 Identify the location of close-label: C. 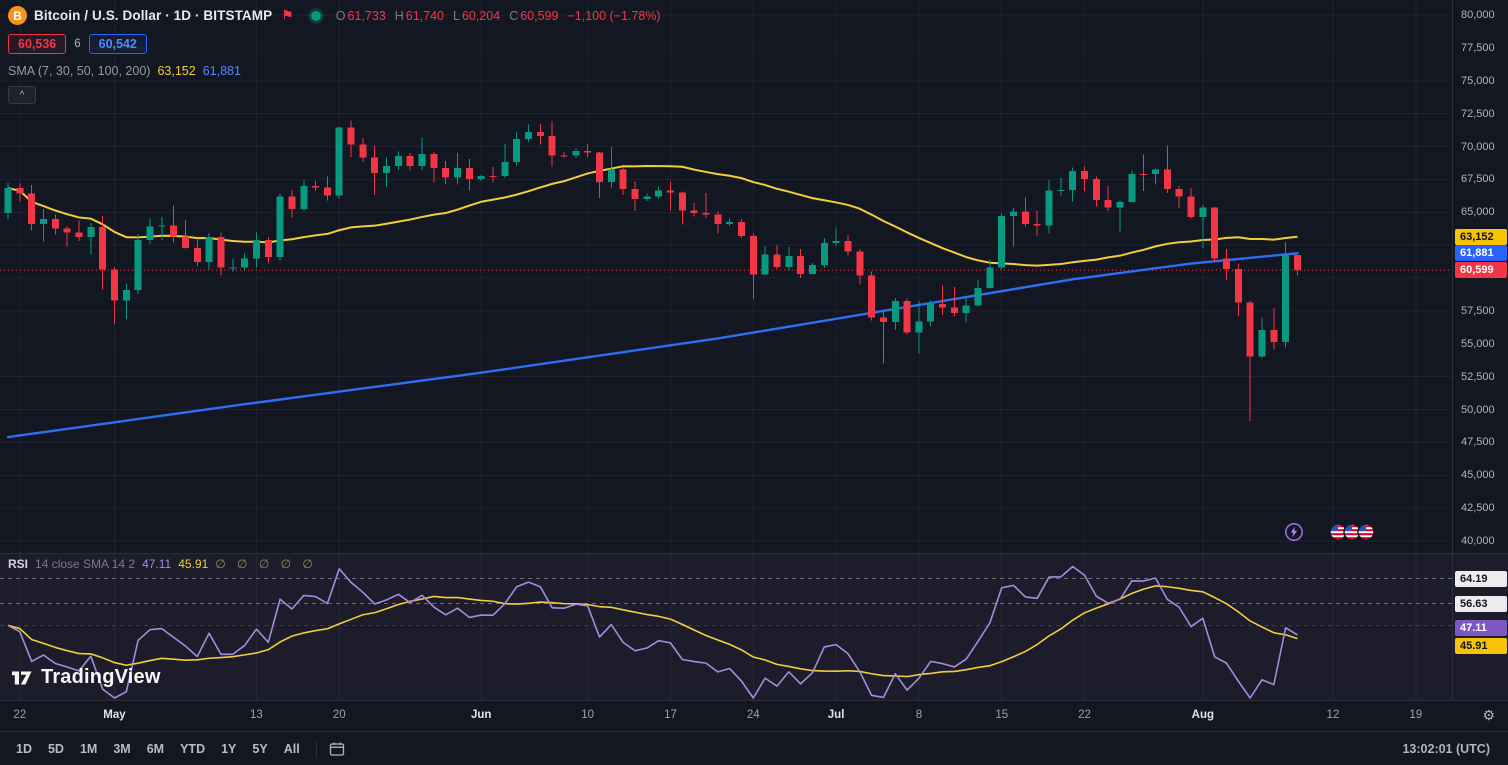
(514, 15).